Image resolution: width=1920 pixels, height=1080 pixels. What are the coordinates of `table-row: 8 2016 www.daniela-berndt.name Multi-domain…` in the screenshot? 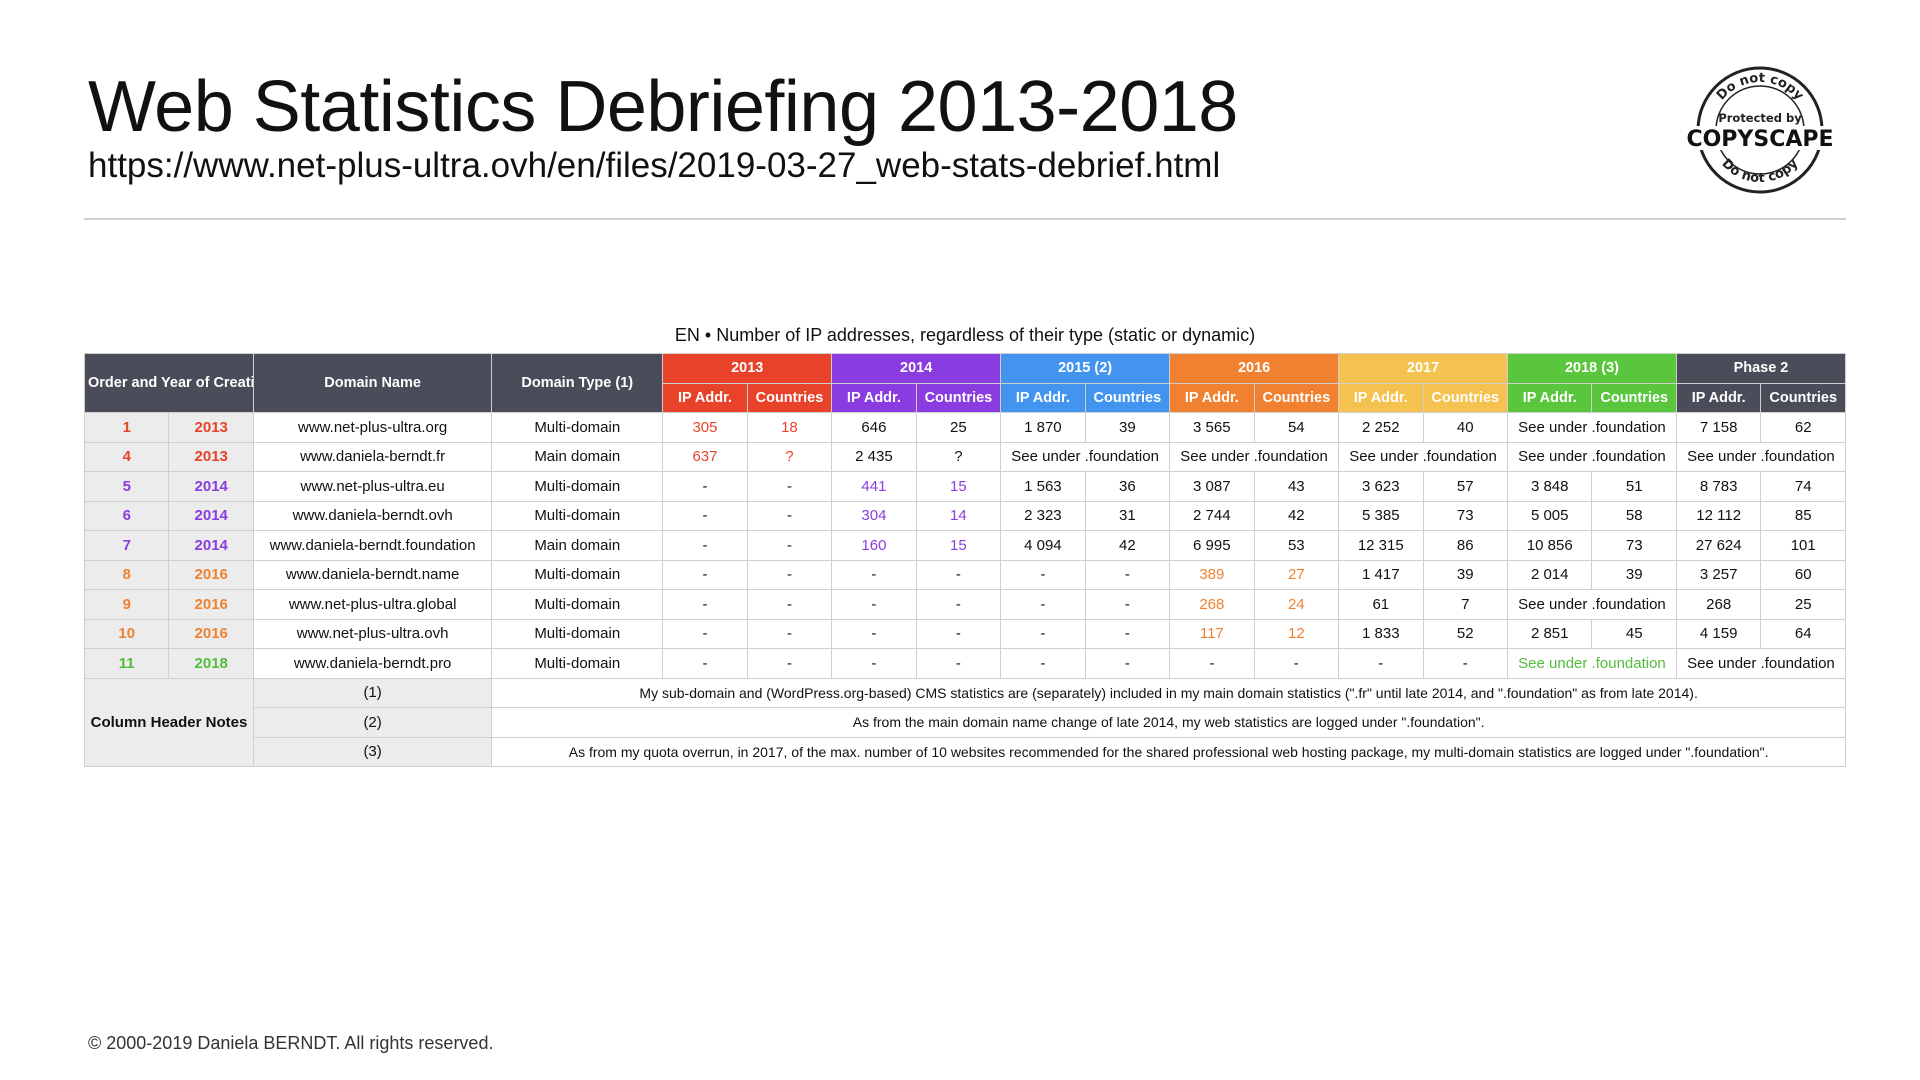 It's located at (964, 574).